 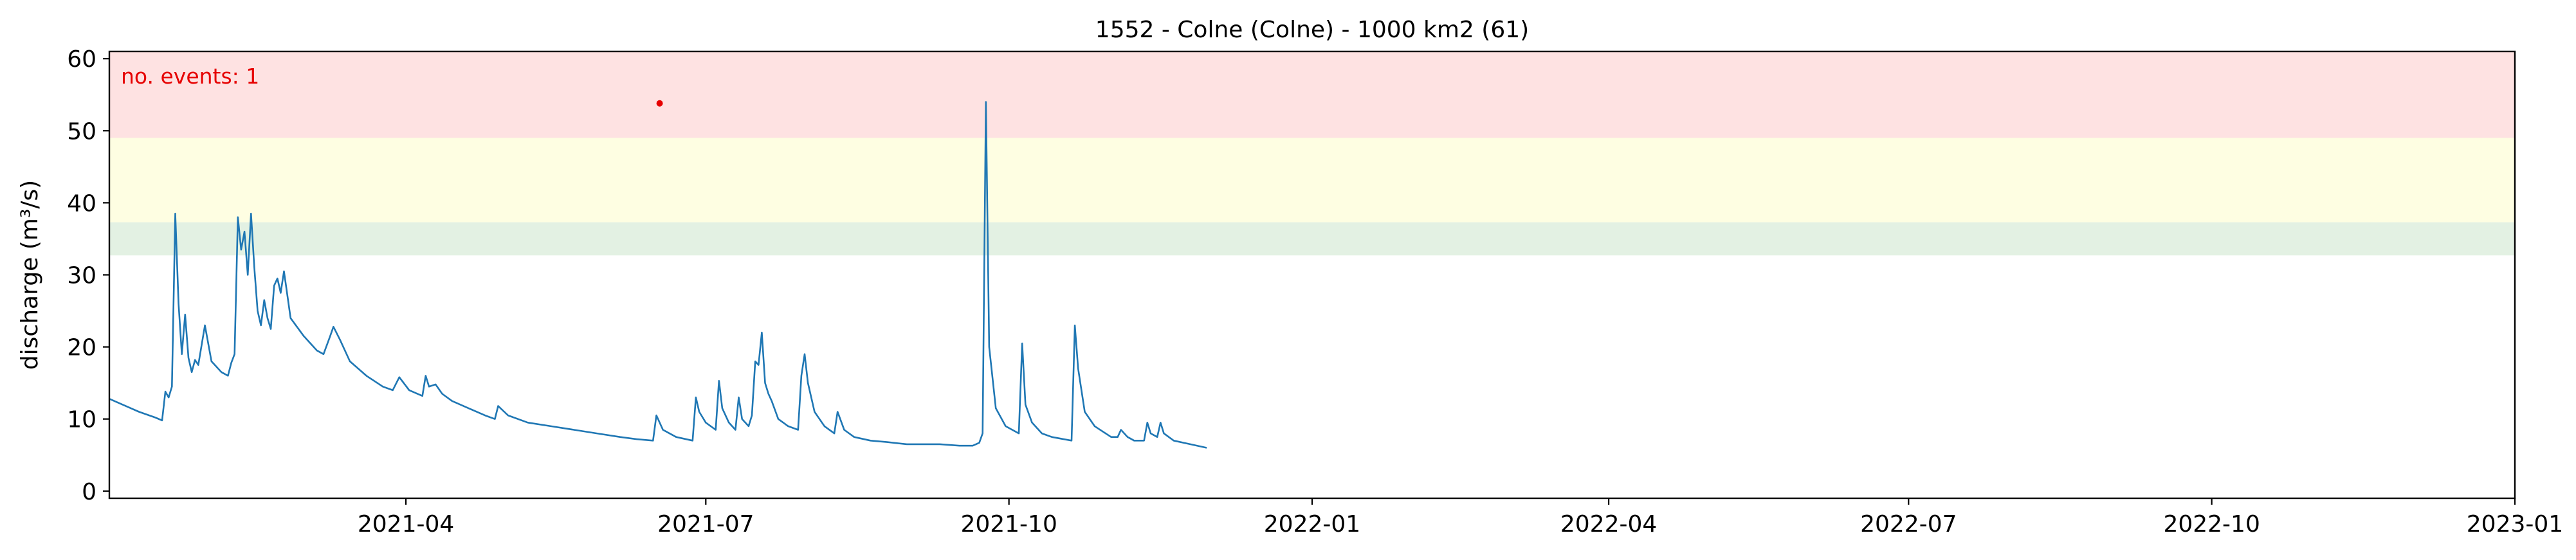 I want to click on x-tick-label: 2021-07, so click(x=705, y=524).